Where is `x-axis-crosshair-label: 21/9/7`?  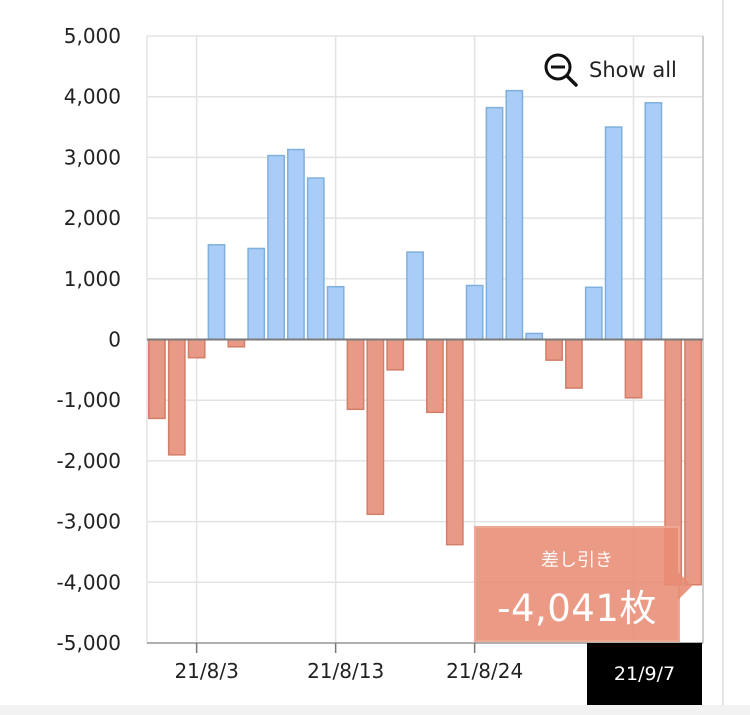 x-axis-crosshair-label: 21/9/7 is located at coordinates (644, 674).